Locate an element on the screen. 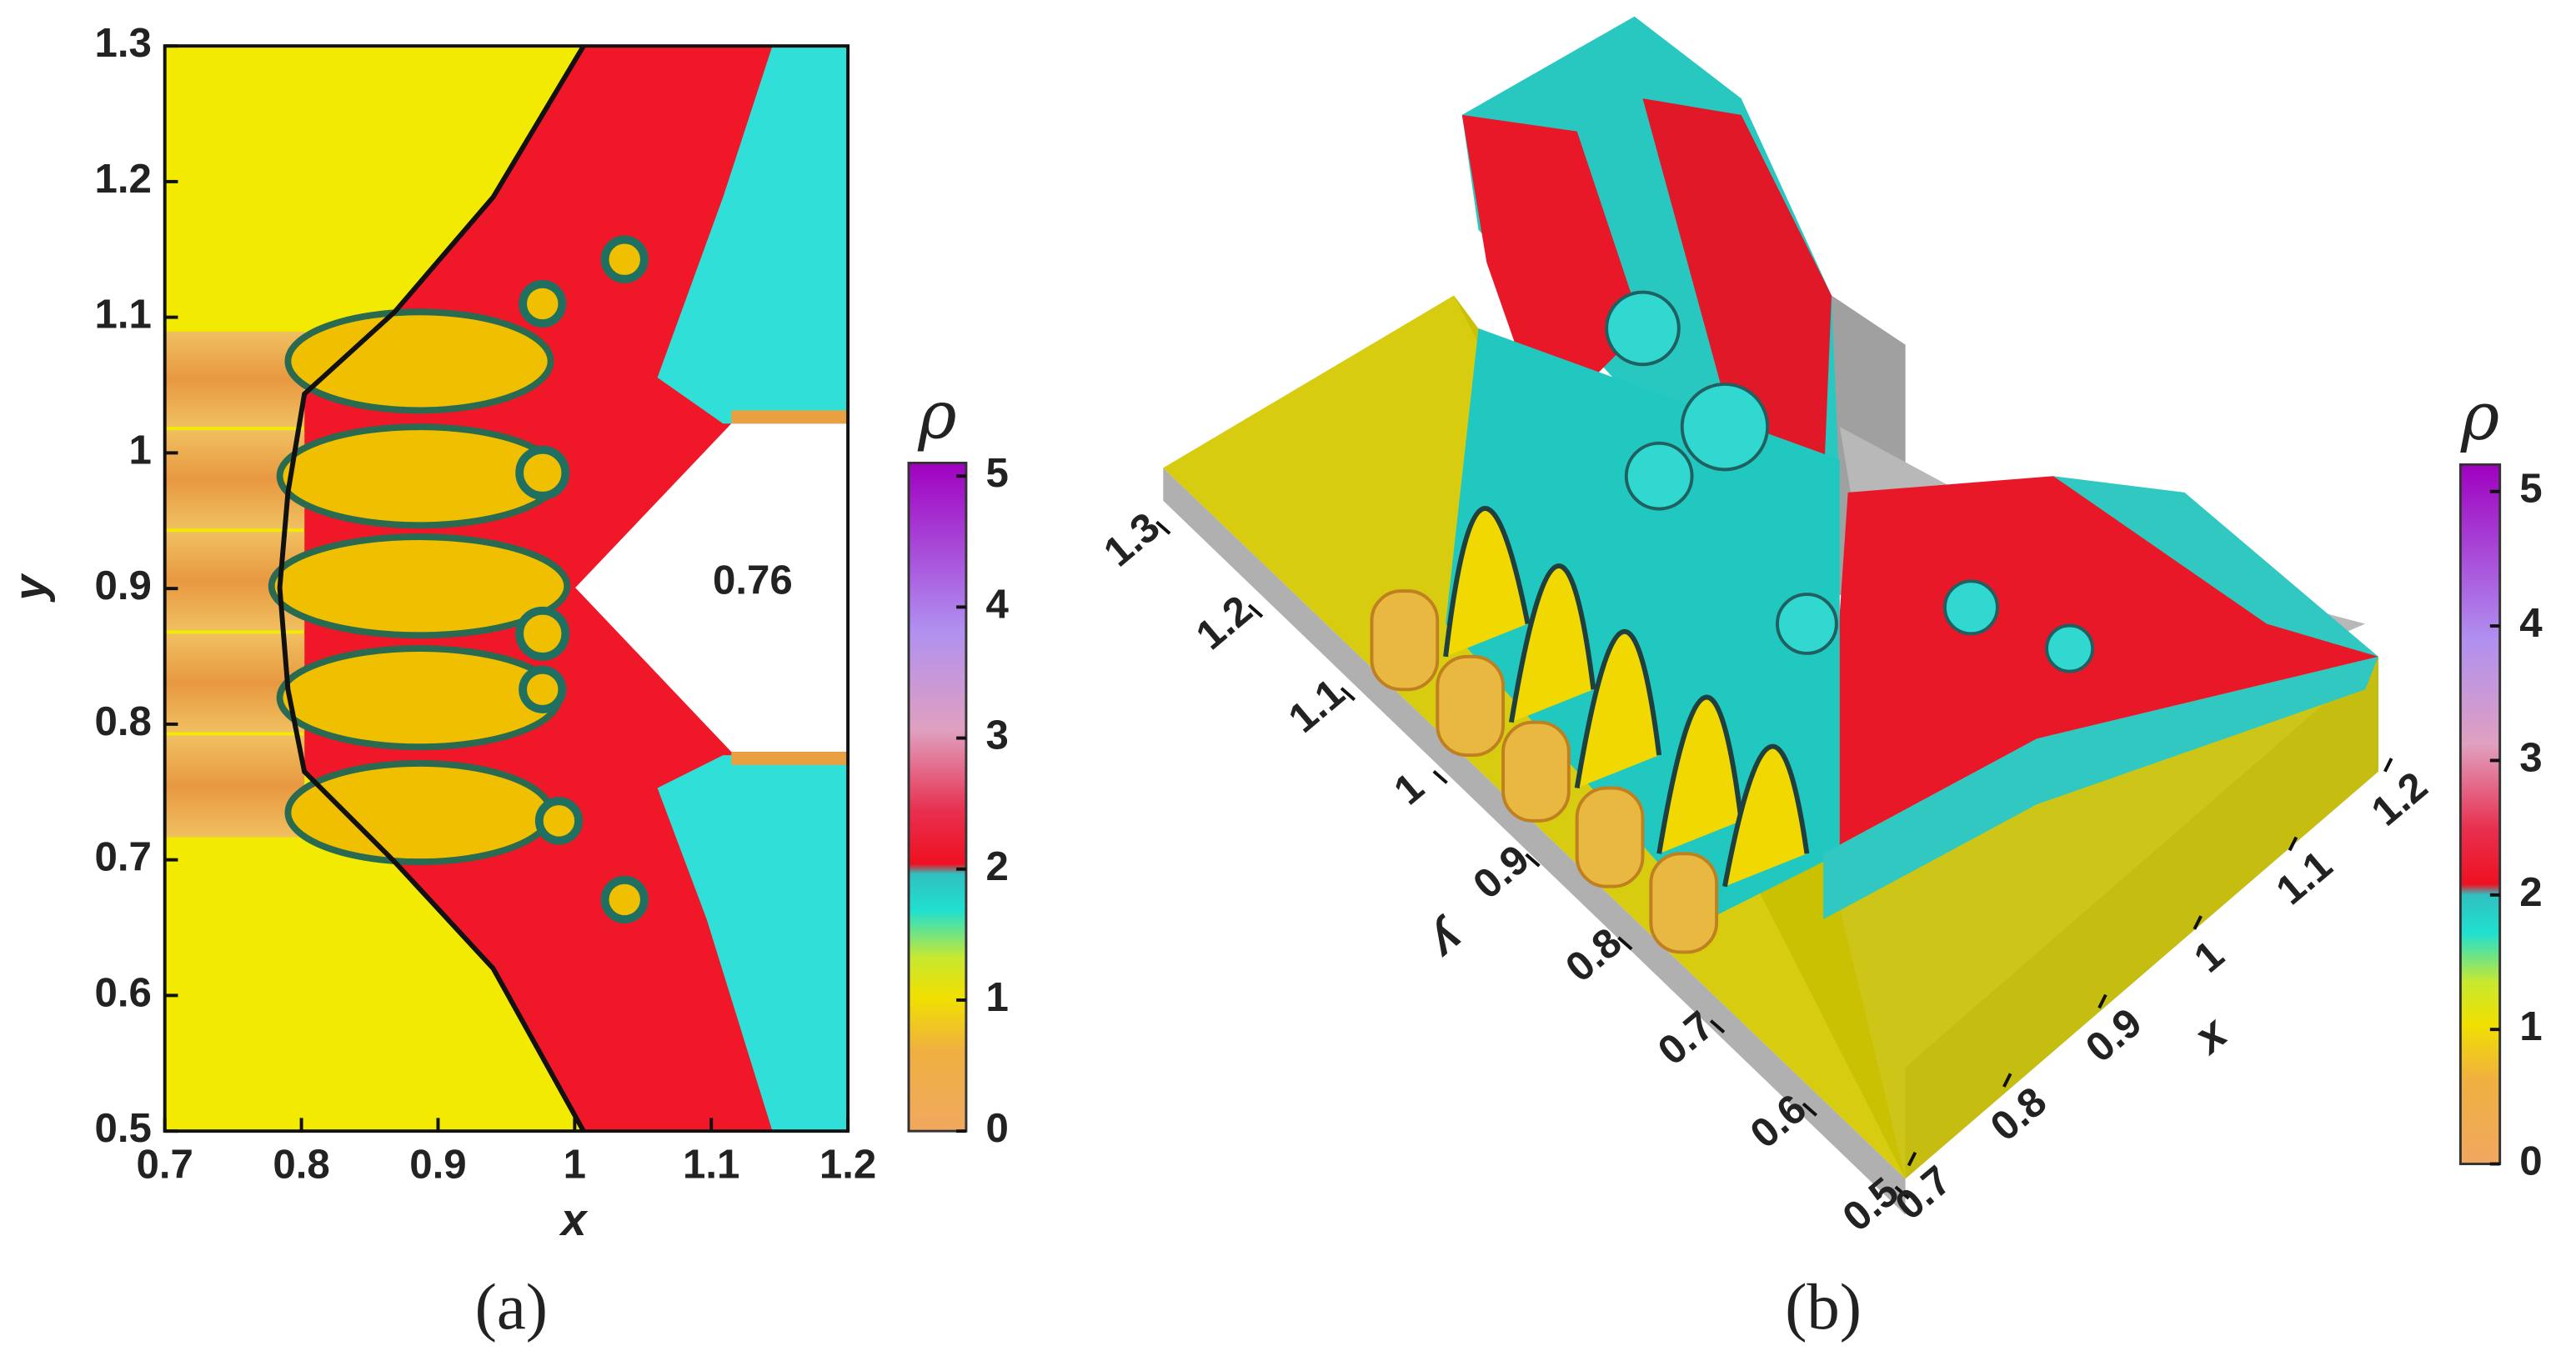 The height and width of the screenshot is (1356, 2576). x-tick-label: 0.8 is located at coordinates (301, 1164).